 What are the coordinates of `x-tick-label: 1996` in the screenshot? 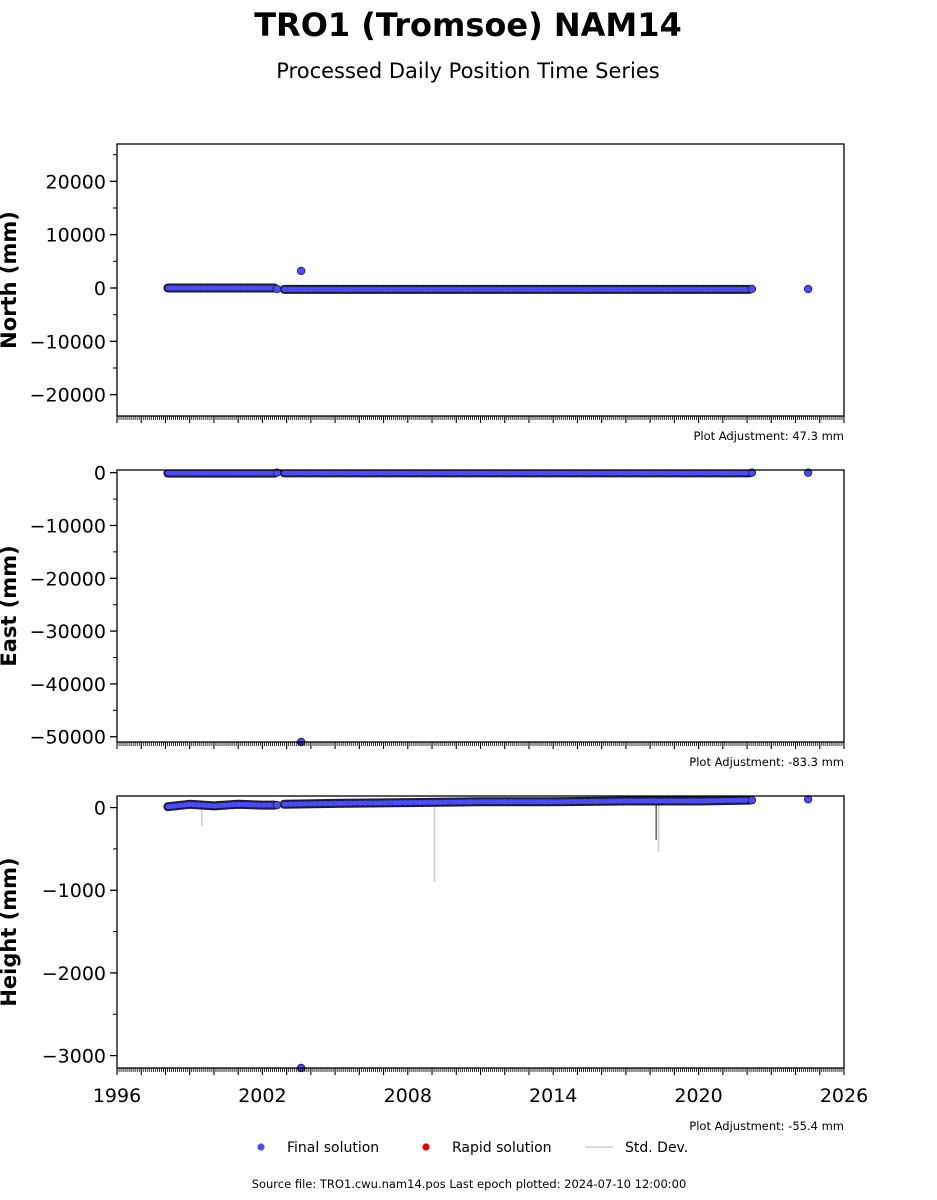 It's located at (117, 1096).